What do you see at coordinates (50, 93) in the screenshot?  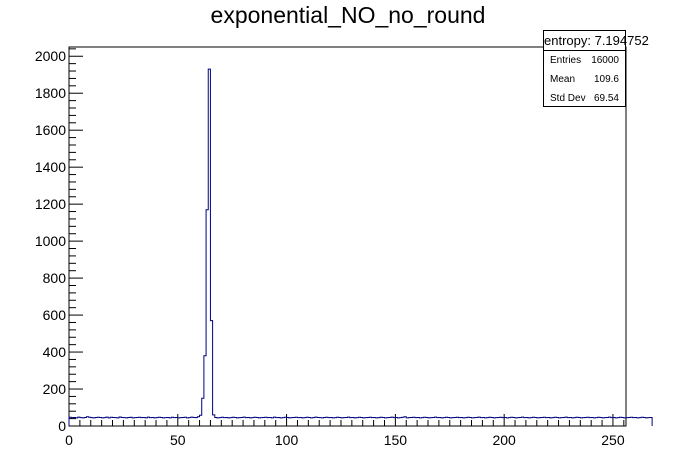 I see `y-tick-label: 1800` at bounding box center [50, 93].